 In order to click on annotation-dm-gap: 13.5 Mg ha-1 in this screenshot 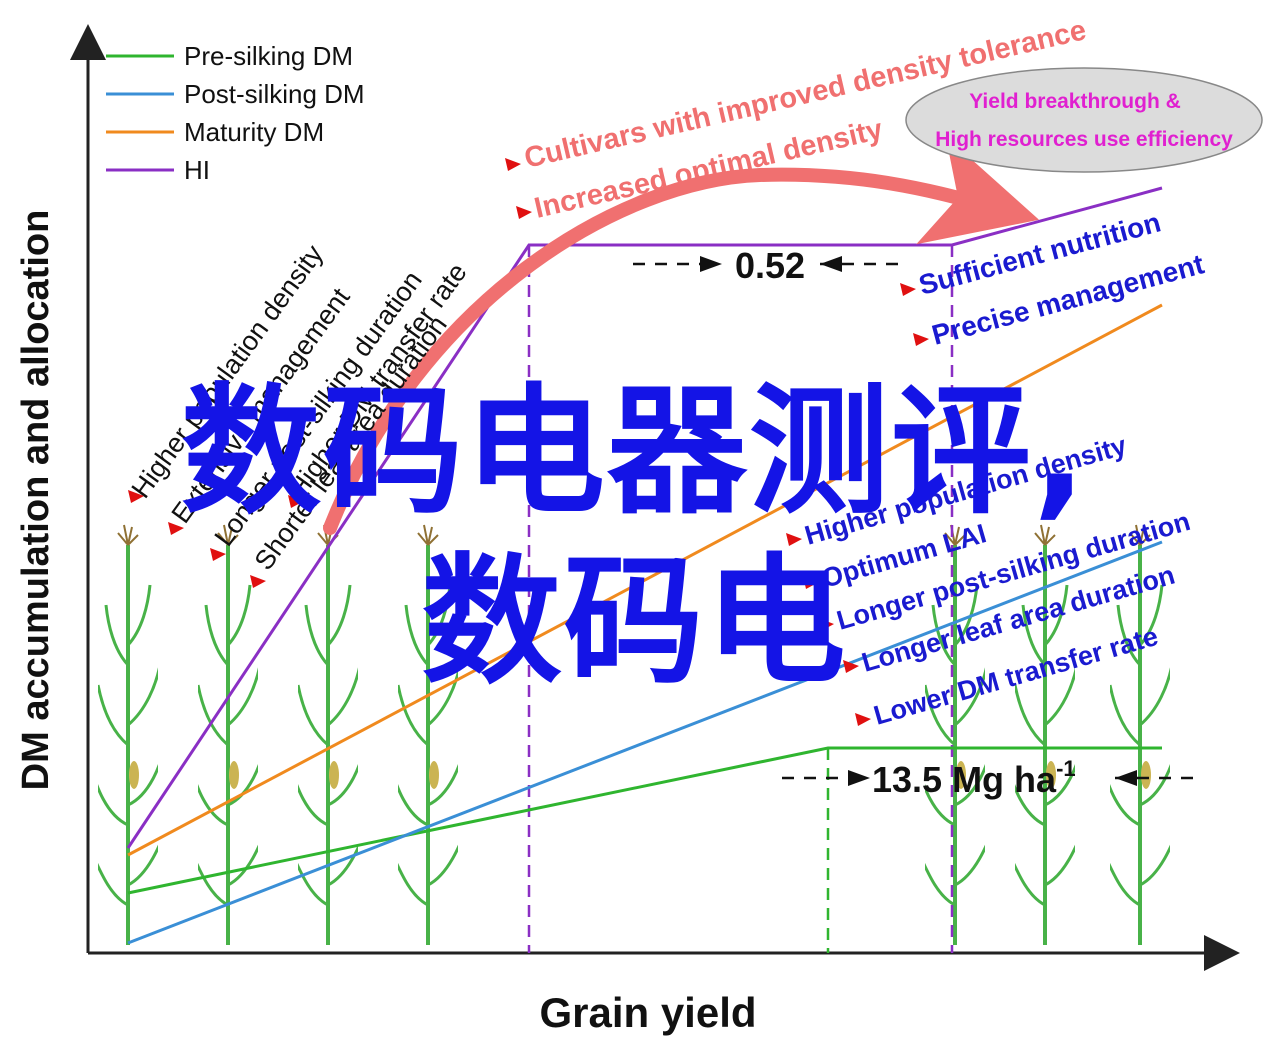, I will do `click(990, 778)`.